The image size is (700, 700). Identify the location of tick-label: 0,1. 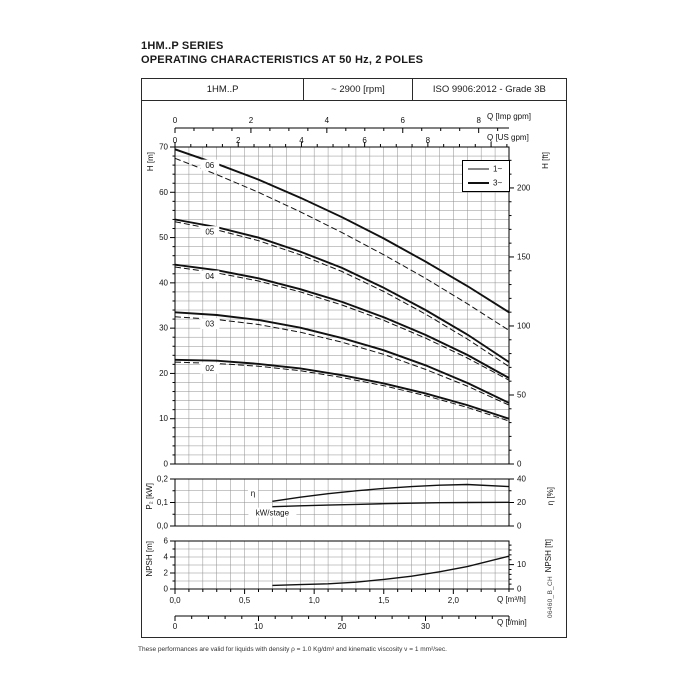
(163, 502).